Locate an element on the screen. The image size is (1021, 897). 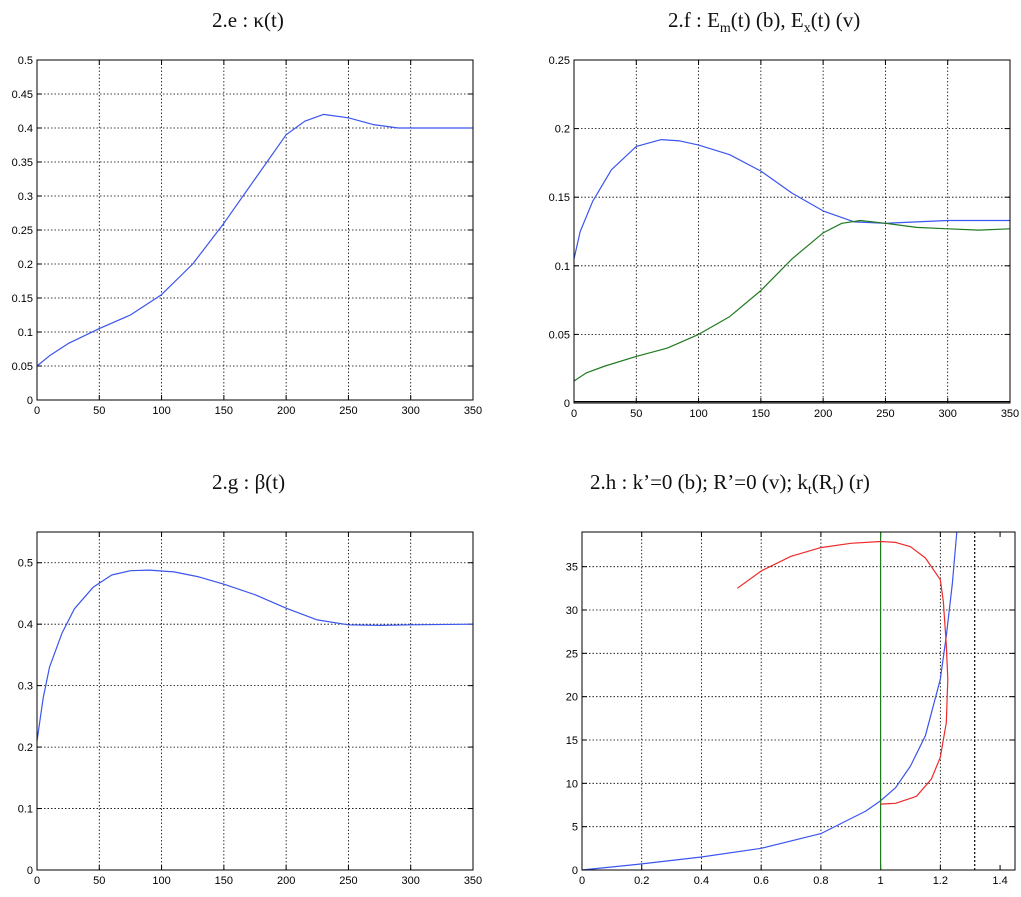
panel-f-xtick-label: 350 is located at coordinates (1010, 414).